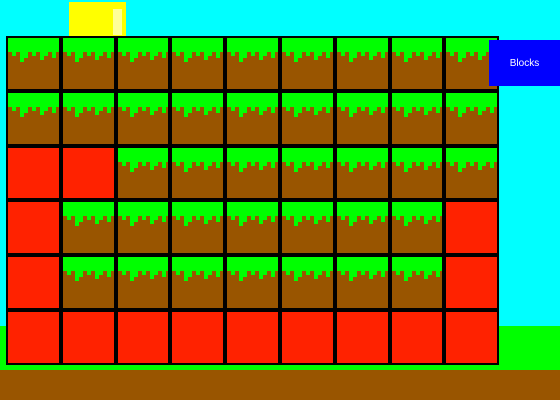 This screenshot has height=400, width=560. I want to click on ground-dirt-strip, so click(280, 385).